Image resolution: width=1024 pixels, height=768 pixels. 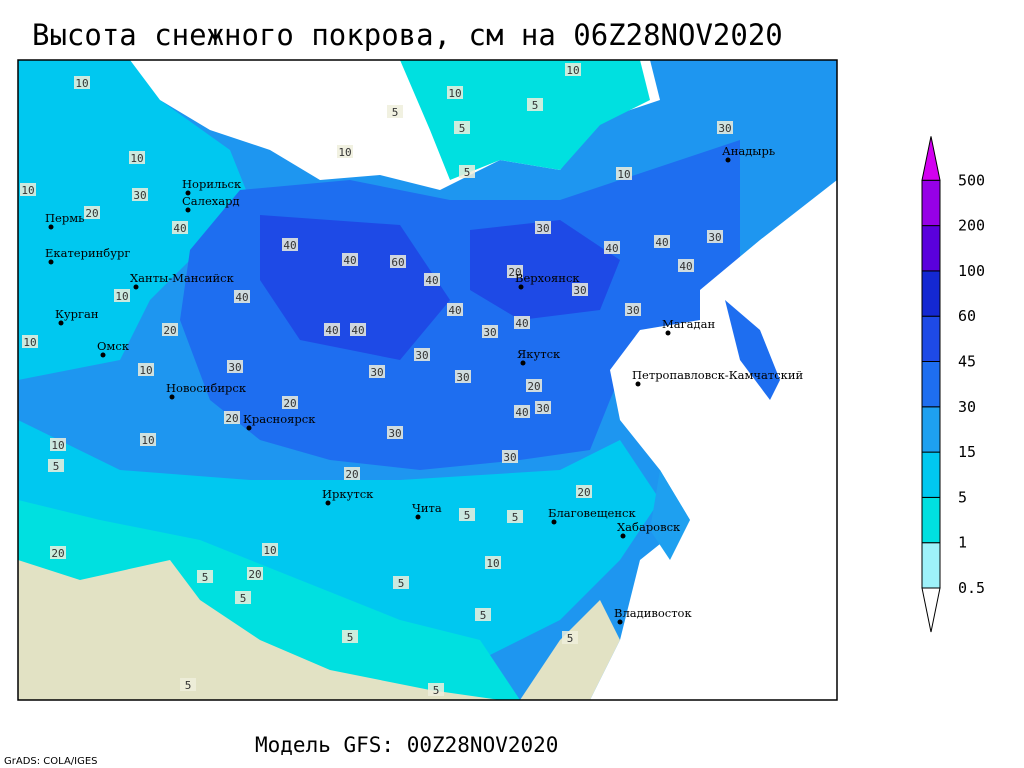 I want to click on city-label: Верхоянск, so click(x=547, y=278).